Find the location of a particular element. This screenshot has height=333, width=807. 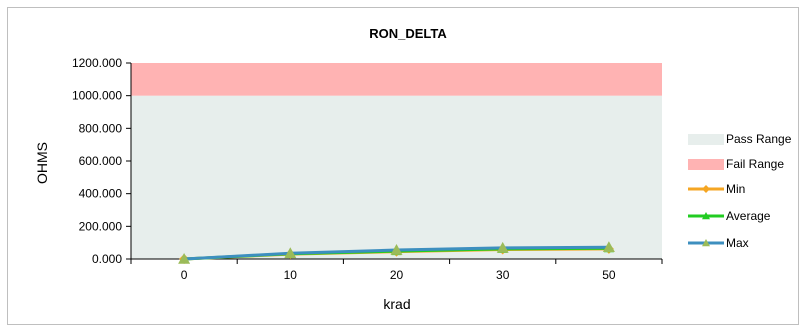

legend-item-average: Average is located at coordinates (729, 216).